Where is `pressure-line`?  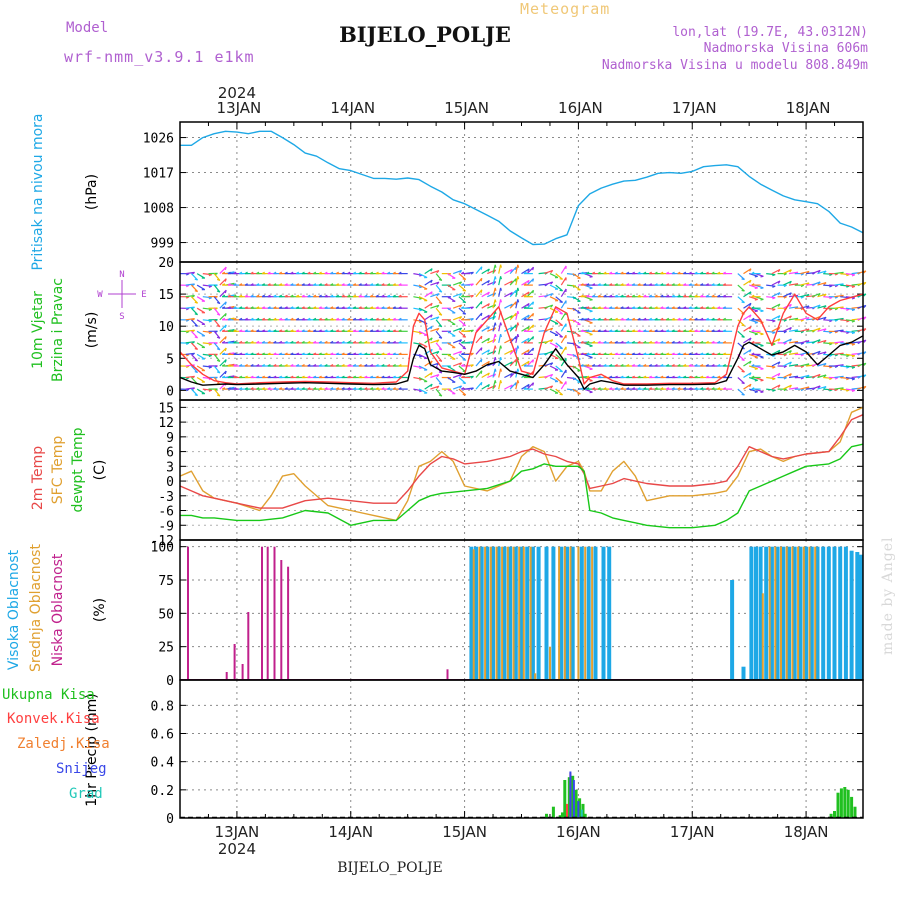 pressure-line is located at coordinates (522, 188).